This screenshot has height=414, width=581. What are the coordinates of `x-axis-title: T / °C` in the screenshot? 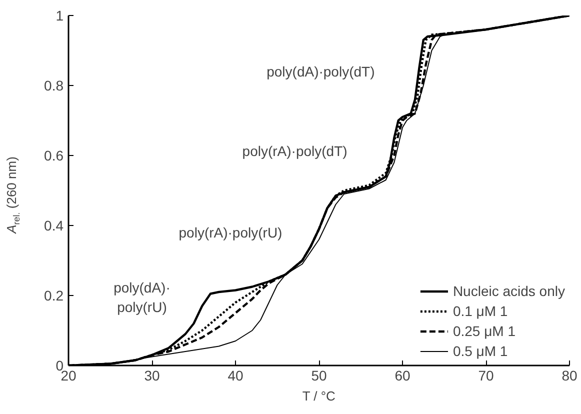 It's located at (319, 396).